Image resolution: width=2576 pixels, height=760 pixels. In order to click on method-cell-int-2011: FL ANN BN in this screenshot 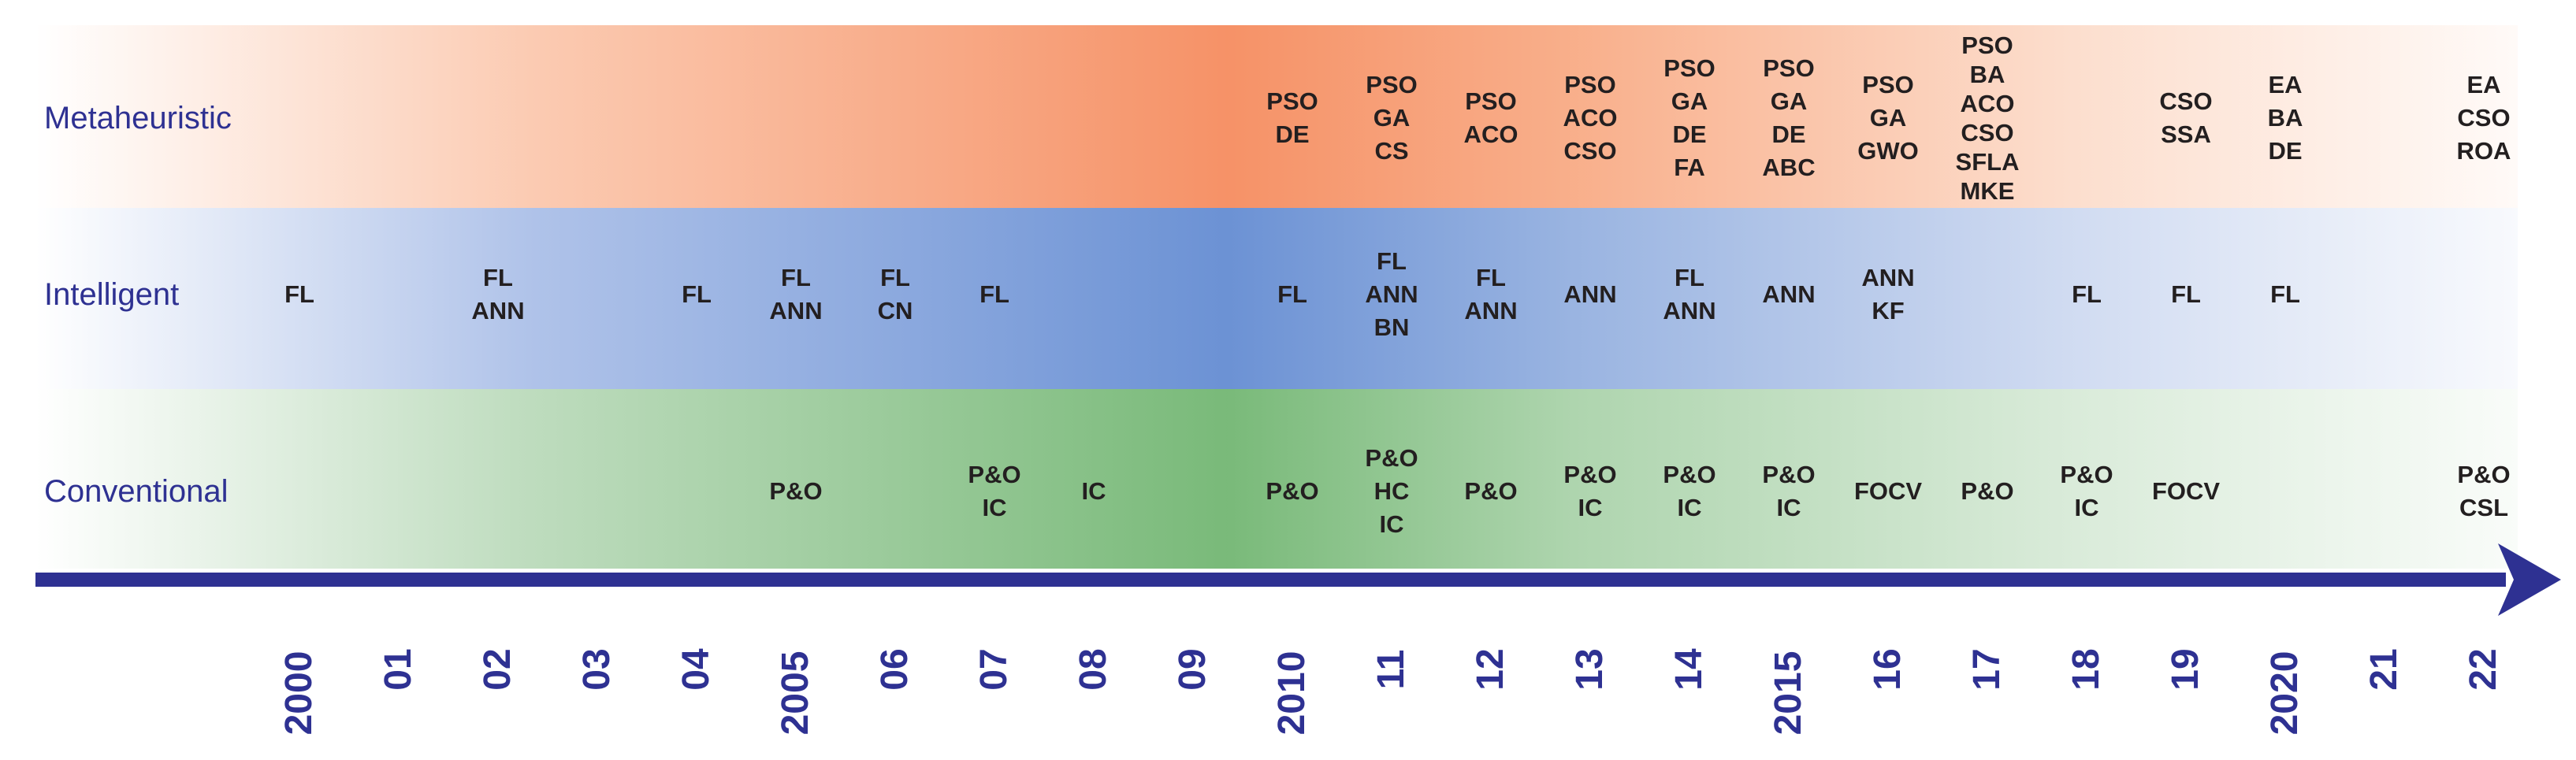, I will do `click(1391, 294)`.